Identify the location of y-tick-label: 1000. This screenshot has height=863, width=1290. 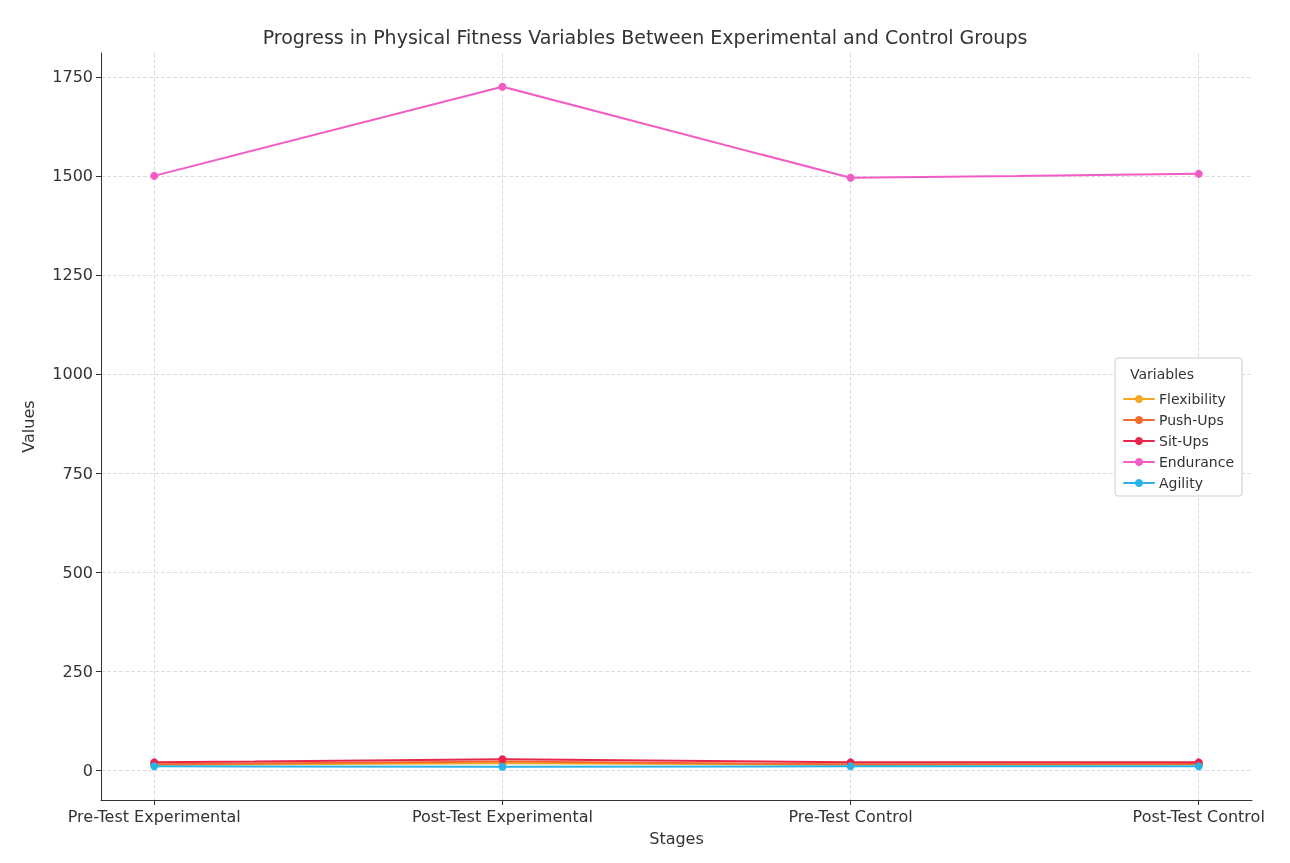
(72, 374).